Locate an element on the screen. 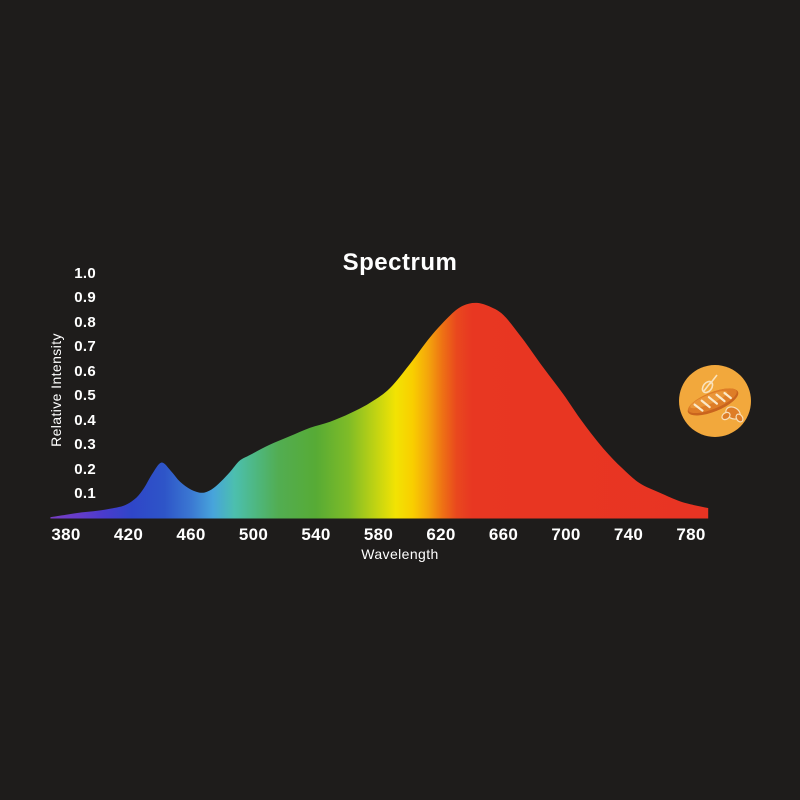 The height and width of the screenshot is (800, 800). x-tick-label: 500 is located at coordinates (253, 534).